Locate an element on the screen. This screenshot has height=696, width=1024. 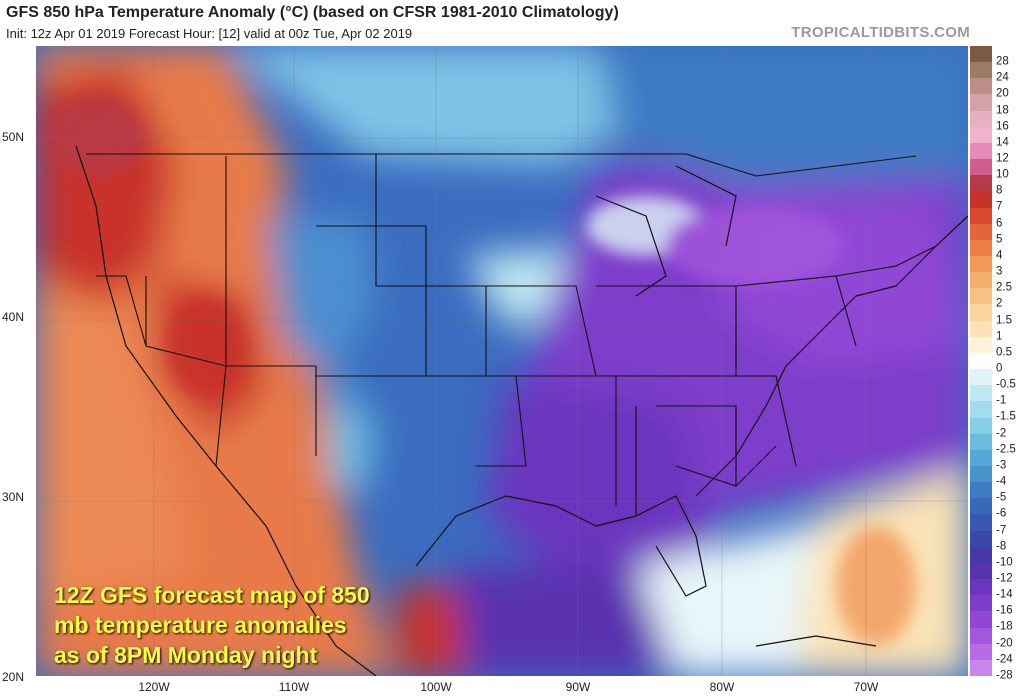
colorbar-label: 24 is located at coordinates (1002, 77).